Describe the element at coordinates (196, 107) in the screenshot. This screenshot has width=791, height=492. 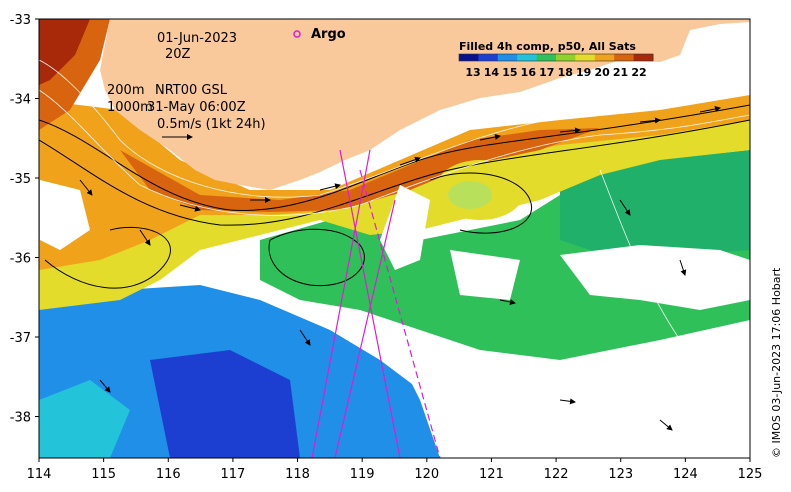
I see `model-time: 31-May 06:00Z` at that location.